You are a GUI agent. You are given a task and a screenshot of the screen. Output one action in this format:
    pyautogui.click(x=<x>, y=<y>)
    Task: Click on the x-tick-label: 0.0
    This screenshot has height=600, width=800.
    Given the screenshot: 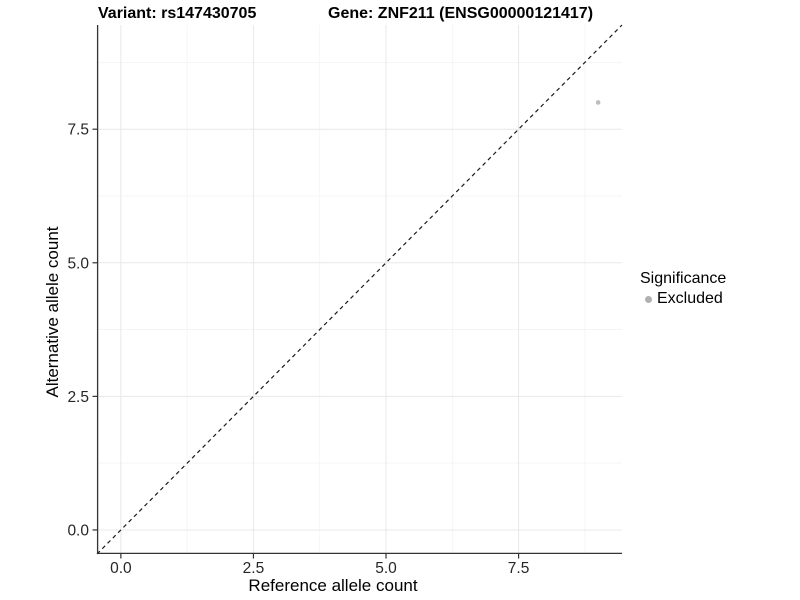 What is the action you would take?
    pyautogui.click(x=121, y=568)
    